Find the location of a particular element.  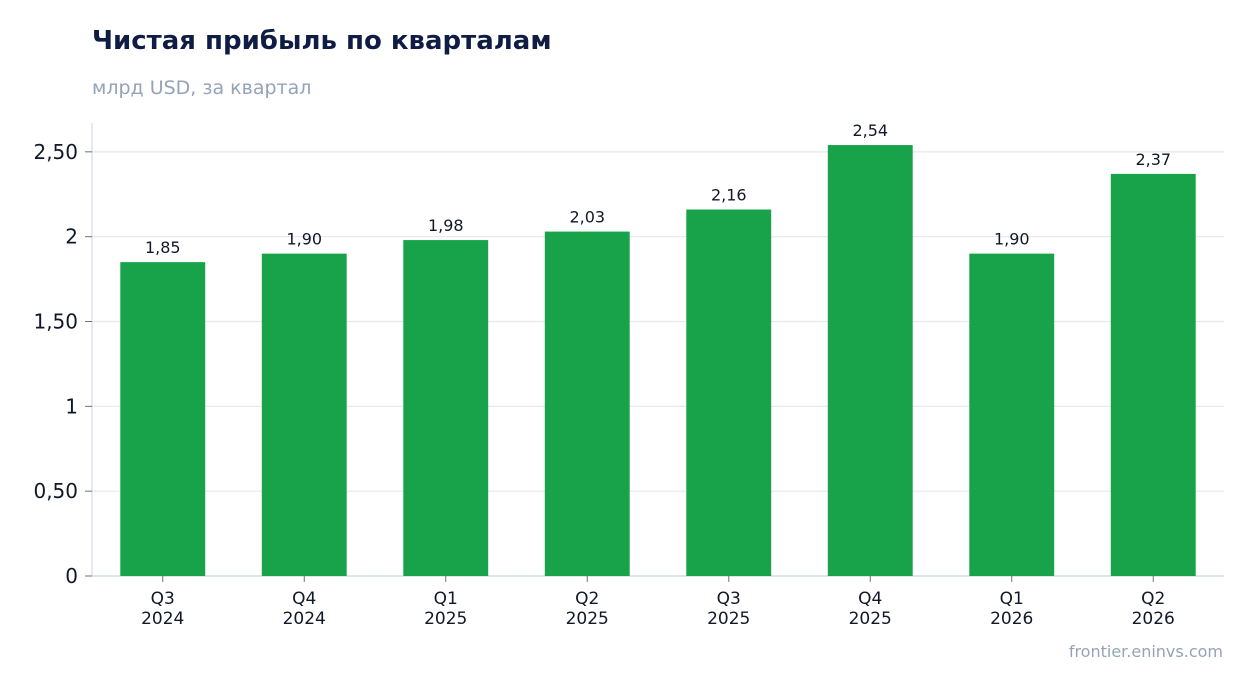

y-tick-label: 1,50 is located at coordinates (55, 322).